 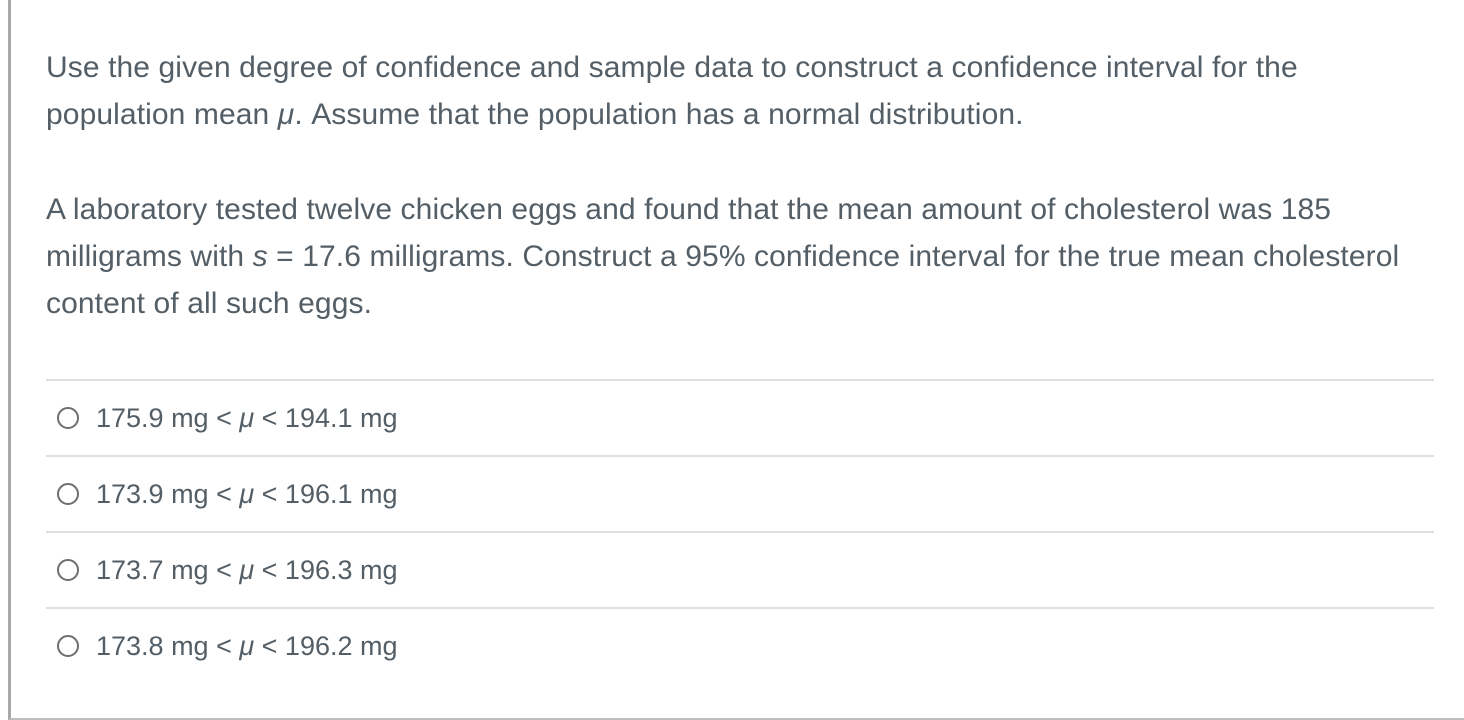 I want to click on answer-label: 173.9 mg < μ < 196.1 mg, so click(x=247, y=493).